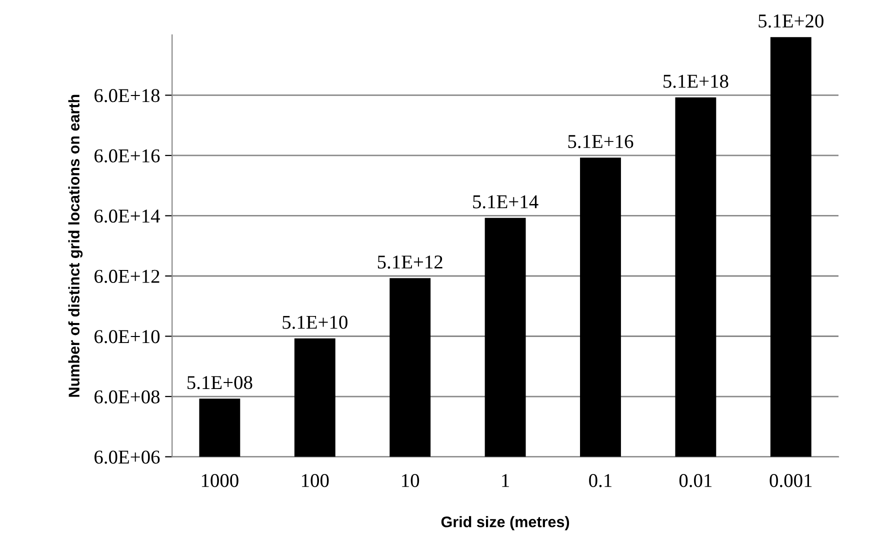 This screenshot has width=878, height=555. Describe the element at coordinates (696, 81) in the screenshot. I see `data-label: 5.1E+18` at that location.